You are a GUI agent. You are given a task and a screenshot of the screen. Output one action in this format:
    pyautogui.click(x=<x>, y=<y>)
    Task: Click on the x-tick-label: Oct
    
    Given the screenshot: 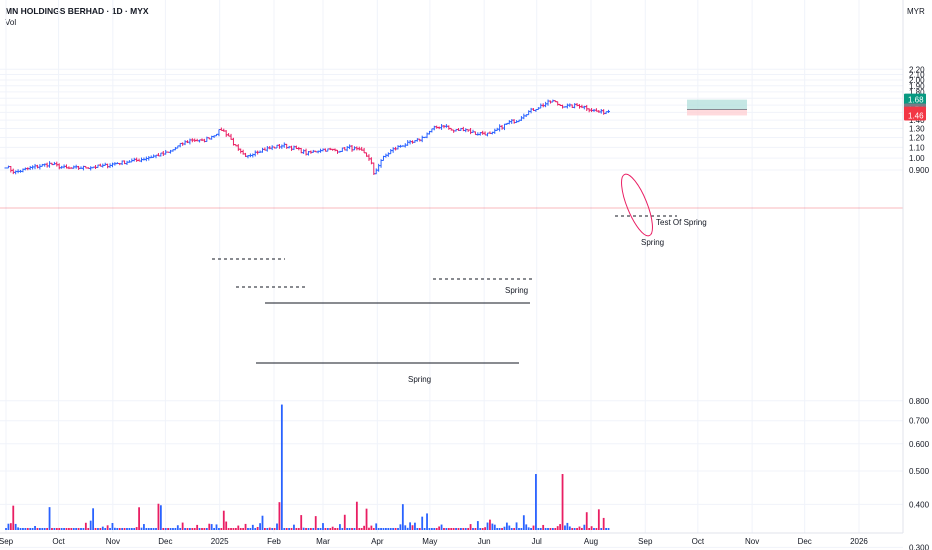 What is the action you would take?
    pyautogui.click(x=698, y=541)
    